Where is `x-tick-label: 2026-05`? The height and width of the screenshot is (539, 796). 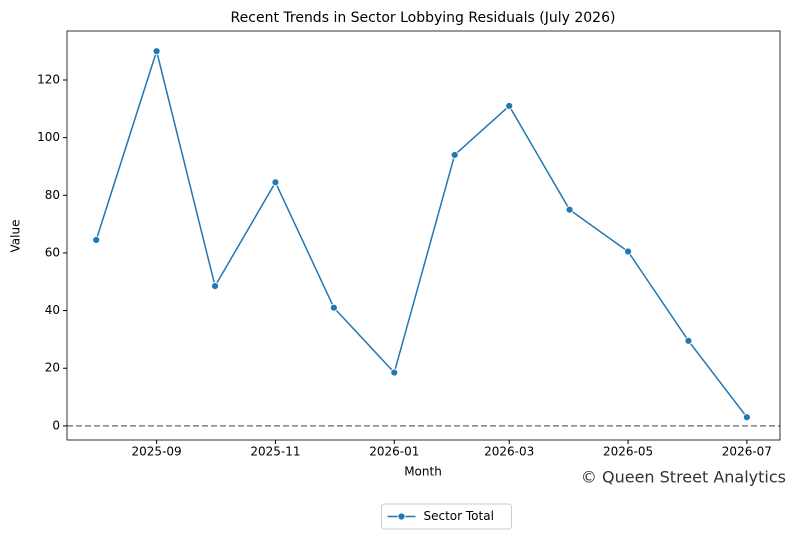
x-tick-label: 2026-05 is located at coordinates (628, 452).